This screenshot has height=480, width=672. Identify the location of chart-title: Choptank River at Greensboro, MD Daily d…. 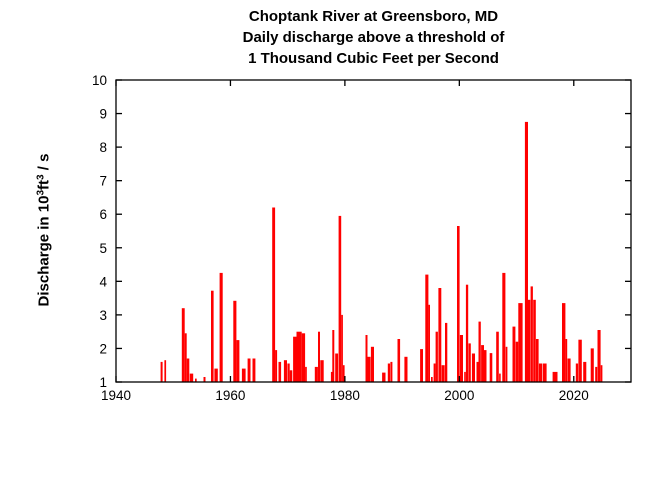
(373, 37).